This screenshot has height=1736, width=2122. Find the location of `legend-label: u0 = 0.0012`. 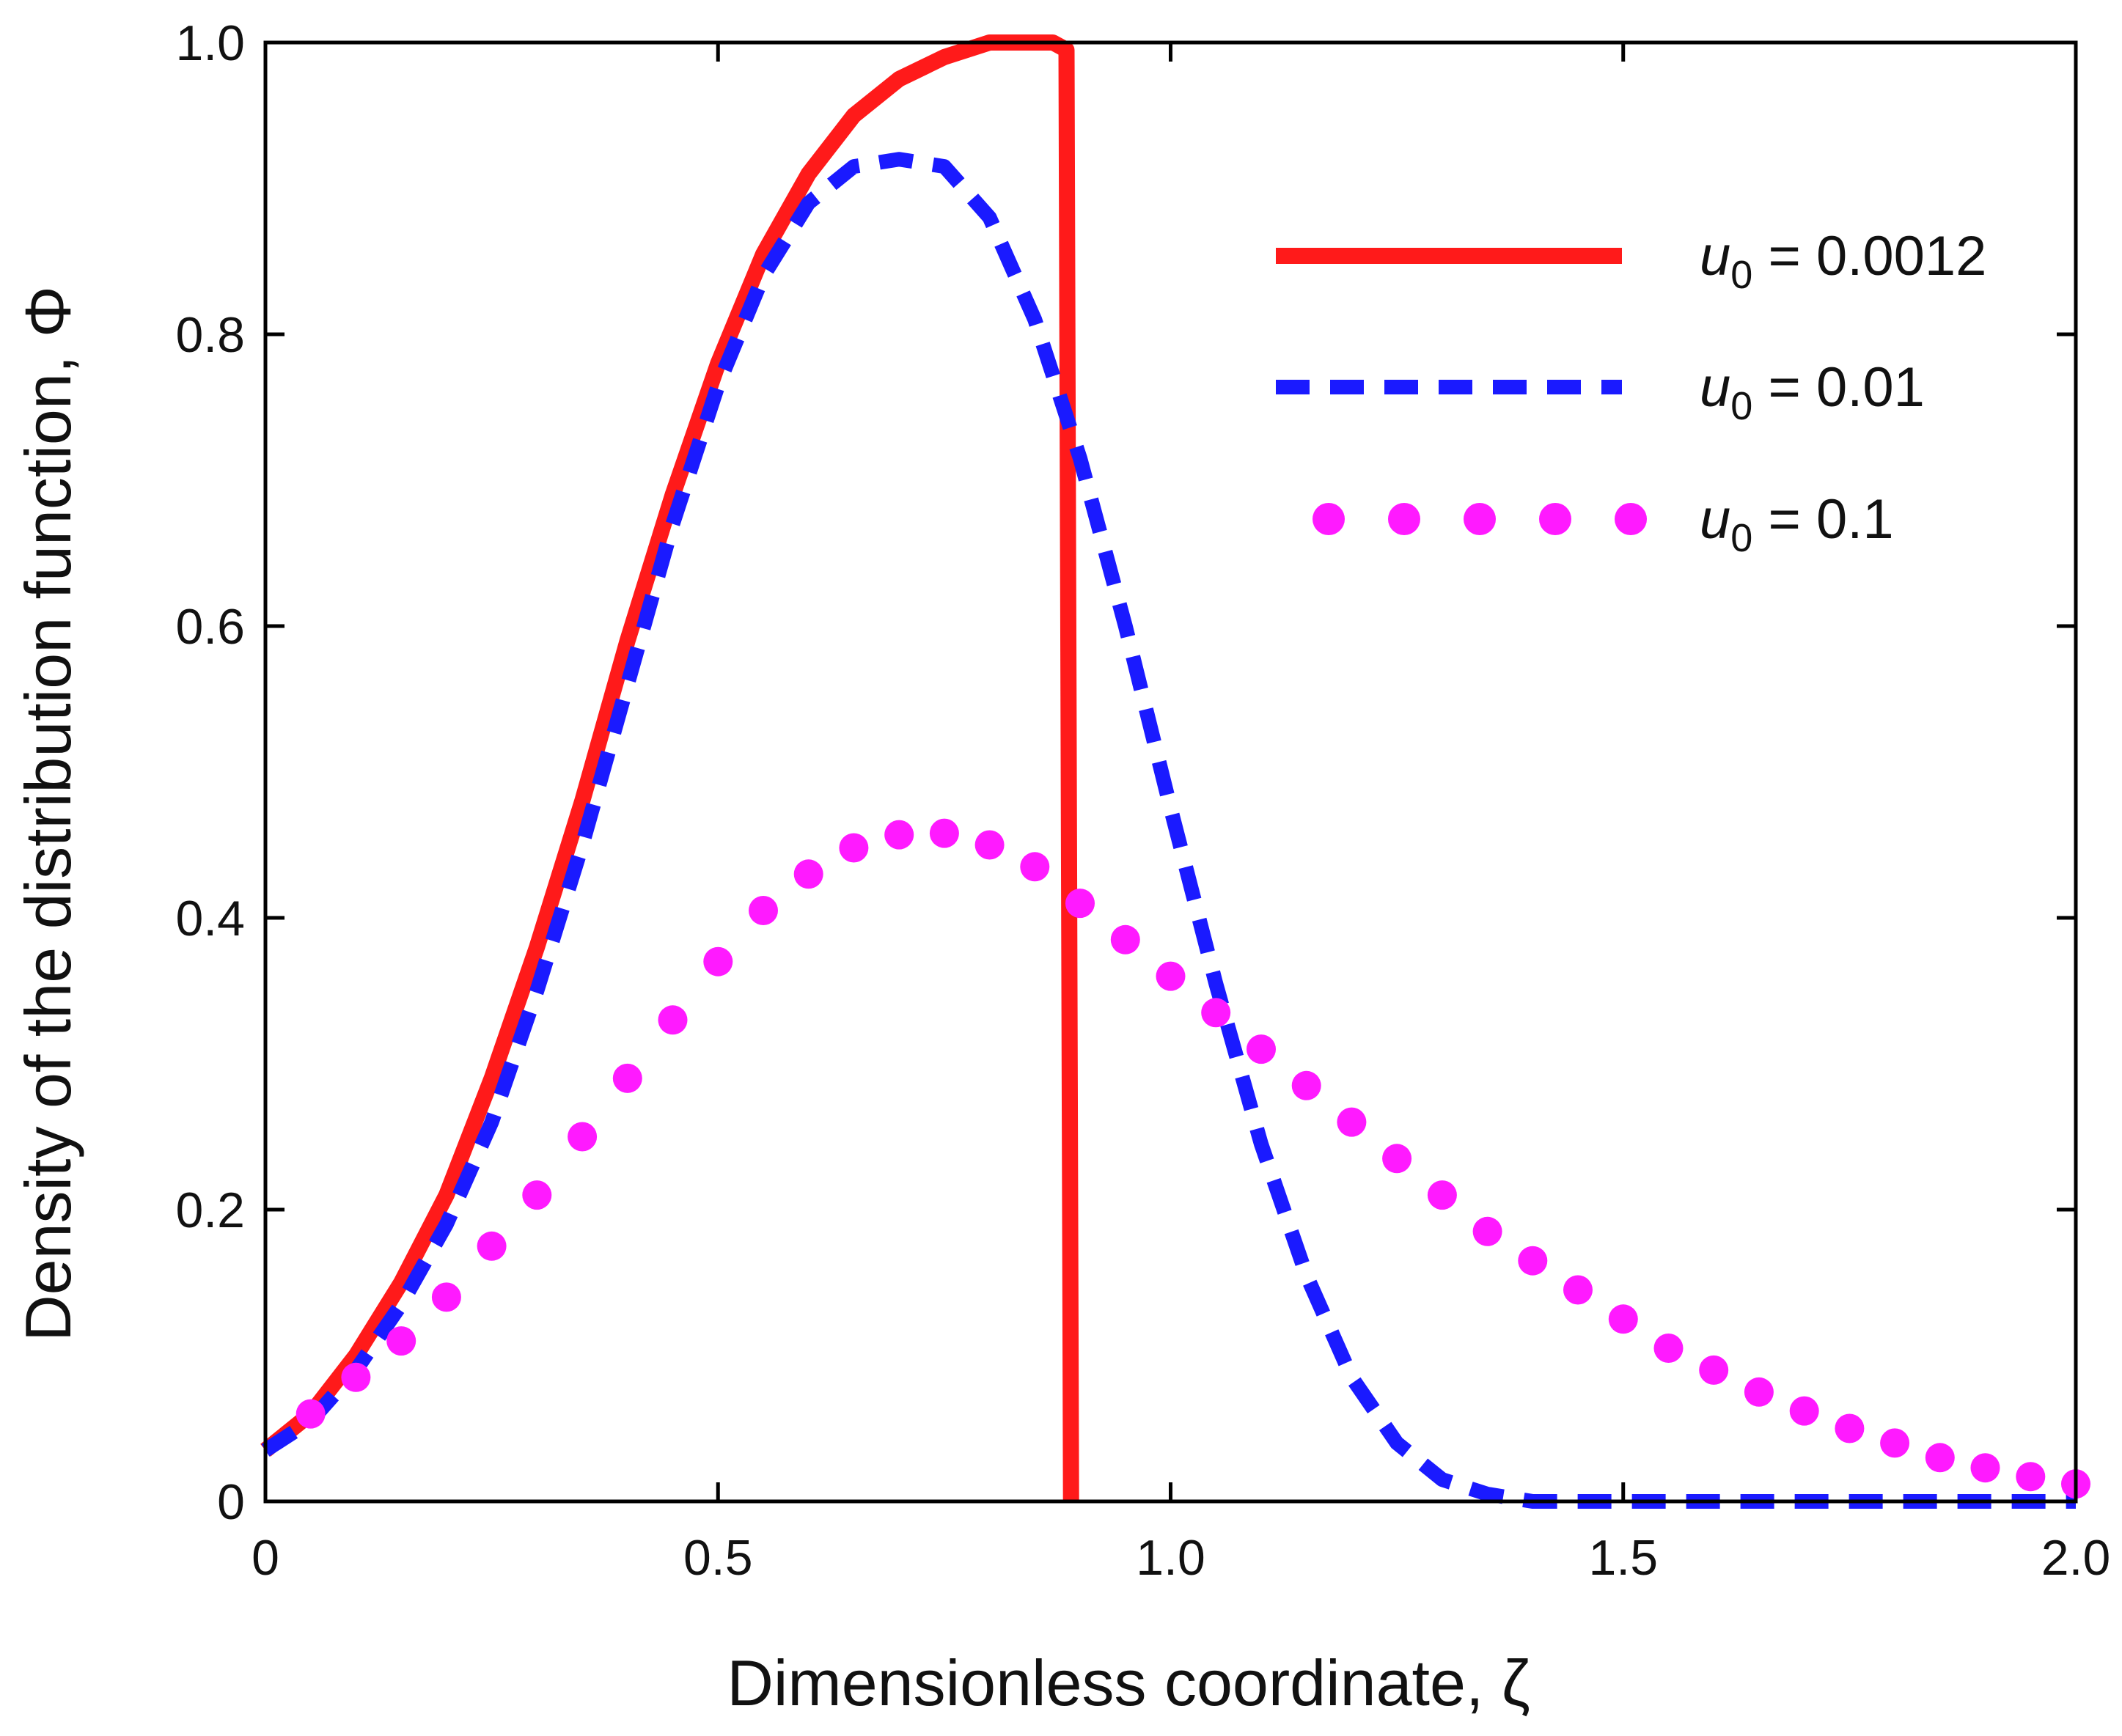

legend-label: u0 = 0.0012 is located at coordinates (1843, 261).